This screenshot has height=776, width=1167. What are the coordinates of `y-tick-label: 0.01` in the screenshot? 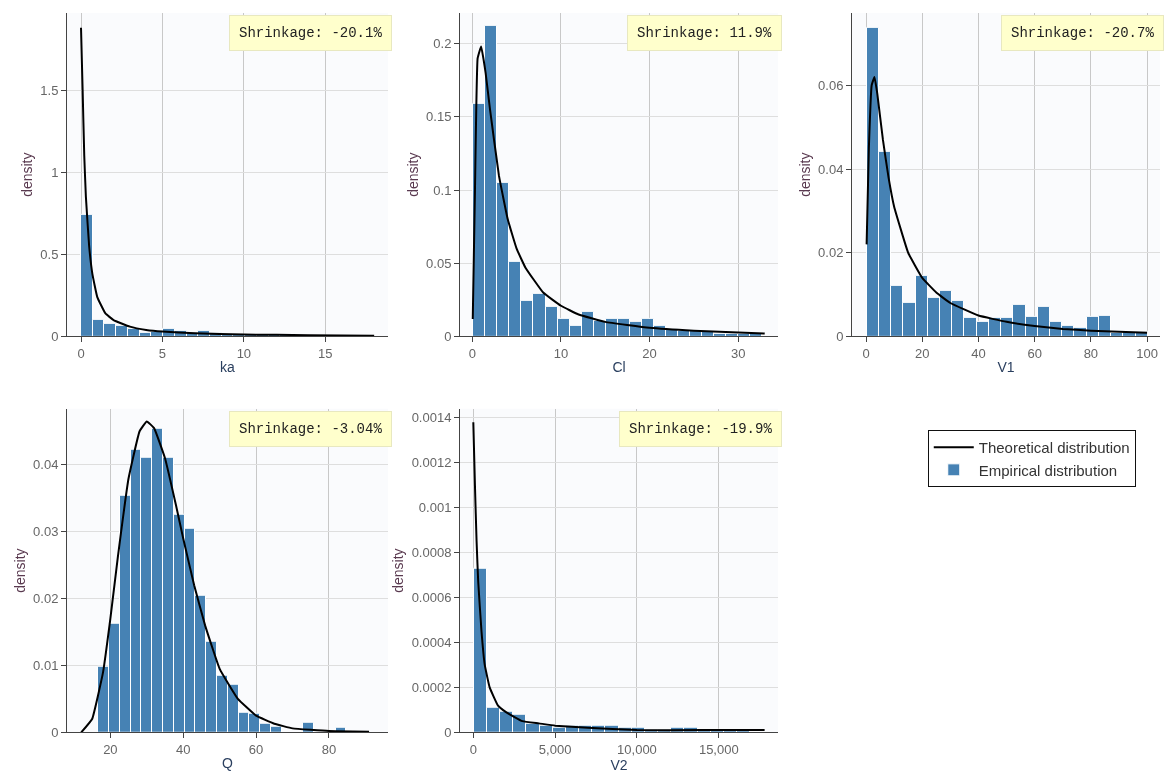 It's located at (46, 666).